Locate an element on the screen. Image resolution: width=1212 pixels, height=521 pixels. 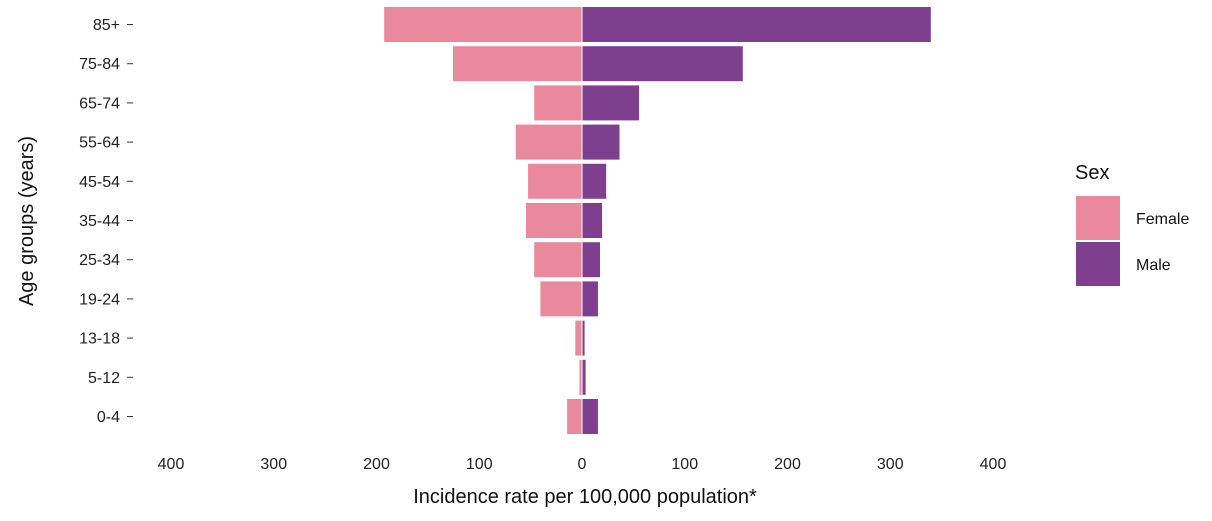
x-tick-label-3: 100 is located at coordinates (479, 464).